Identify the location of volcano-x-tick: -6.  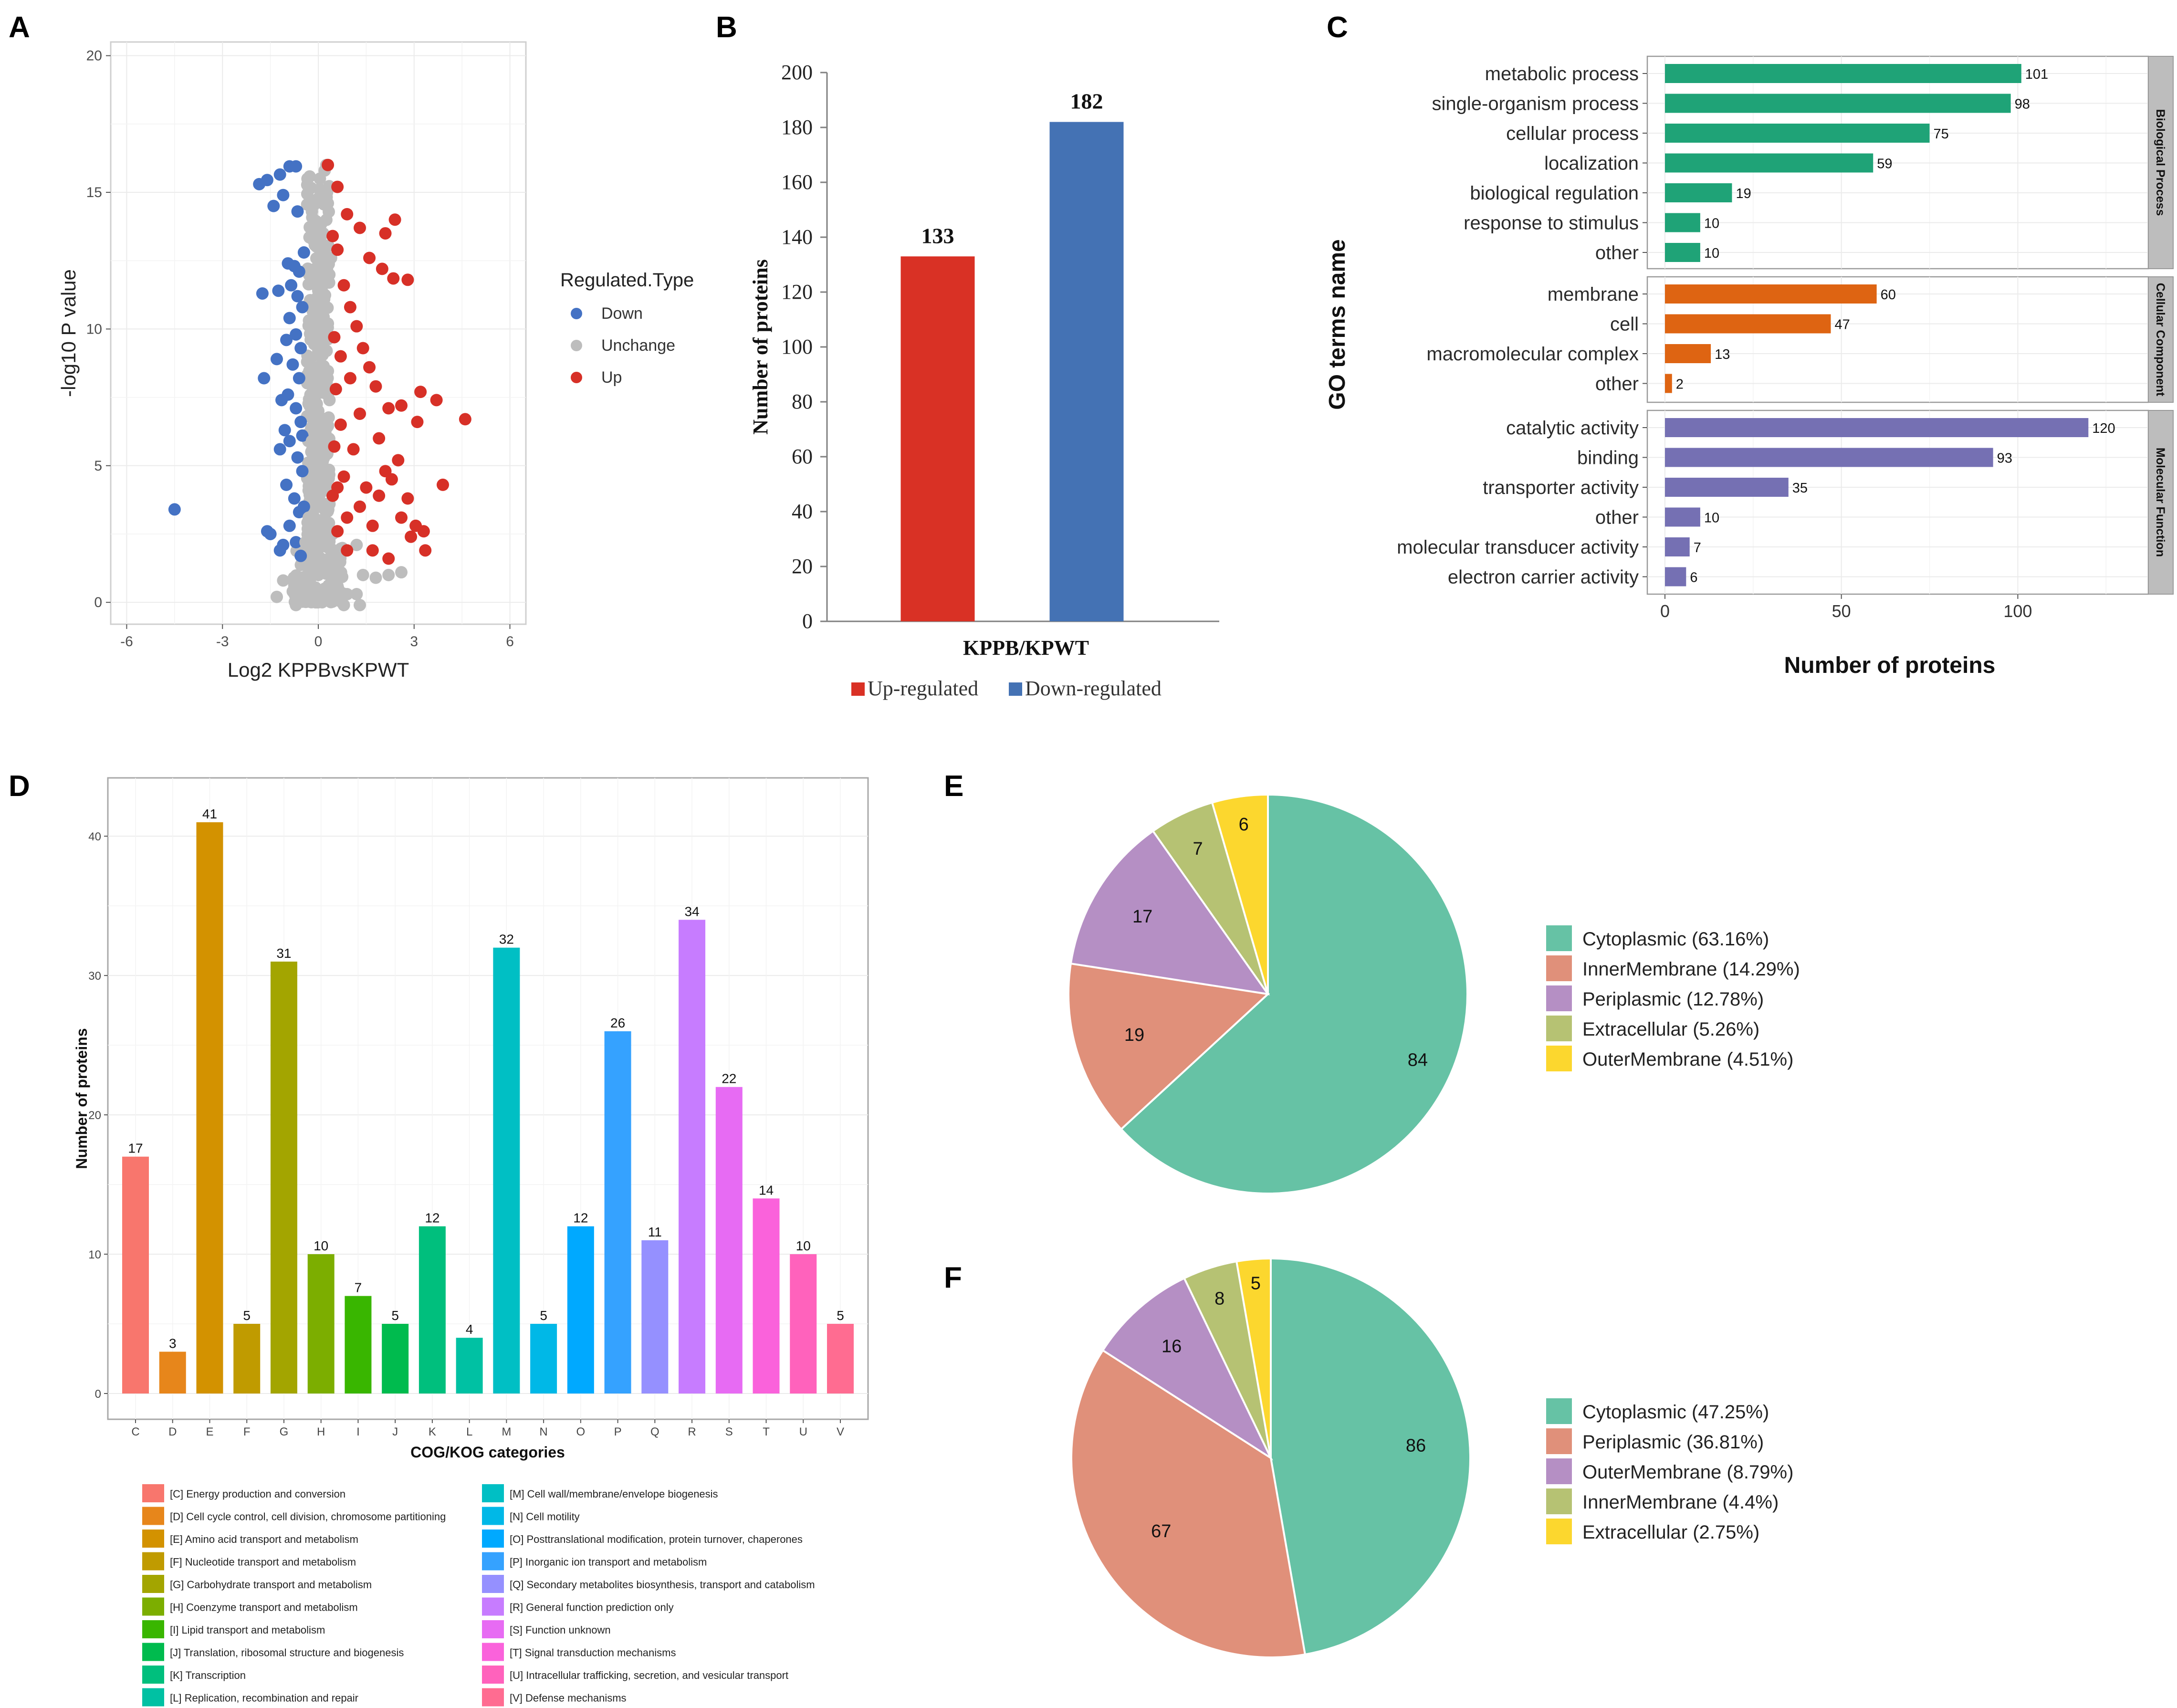
(127, 642).